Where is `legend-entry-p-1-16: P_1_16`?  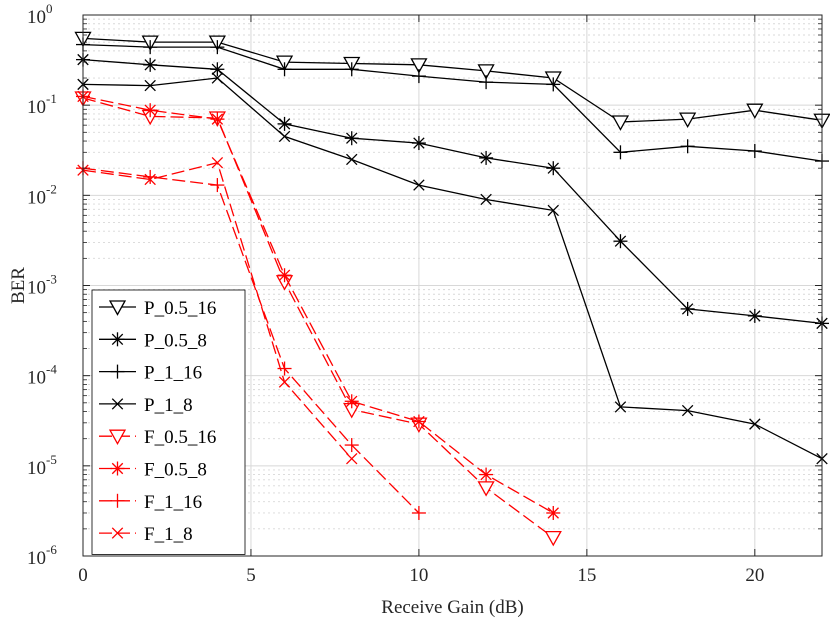
legend-entry-p-1-16: P_1_16 is located at coordinates (150, 373).